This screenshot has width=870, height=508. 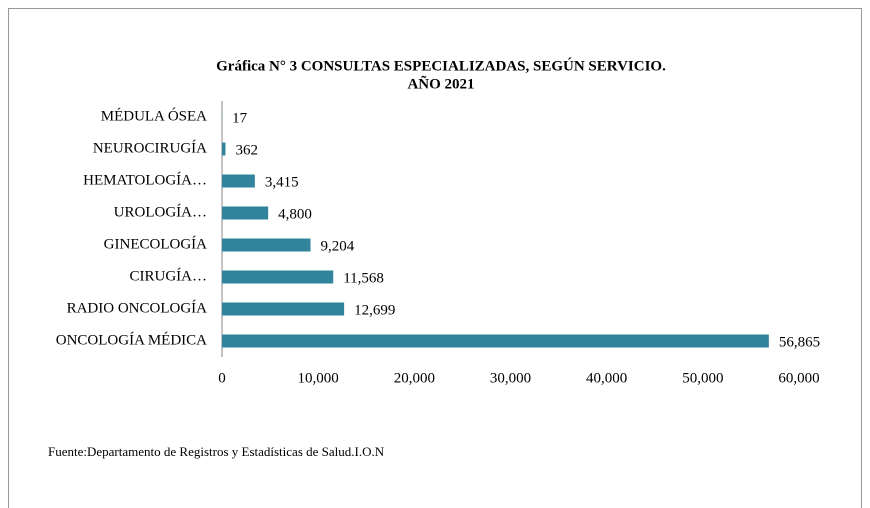 What do you see at coordinates (131, 339) in the screenshot?
I see `y-tick-label: ONCOLOGÍA MÉDICA` at bounding box center [131, 339].